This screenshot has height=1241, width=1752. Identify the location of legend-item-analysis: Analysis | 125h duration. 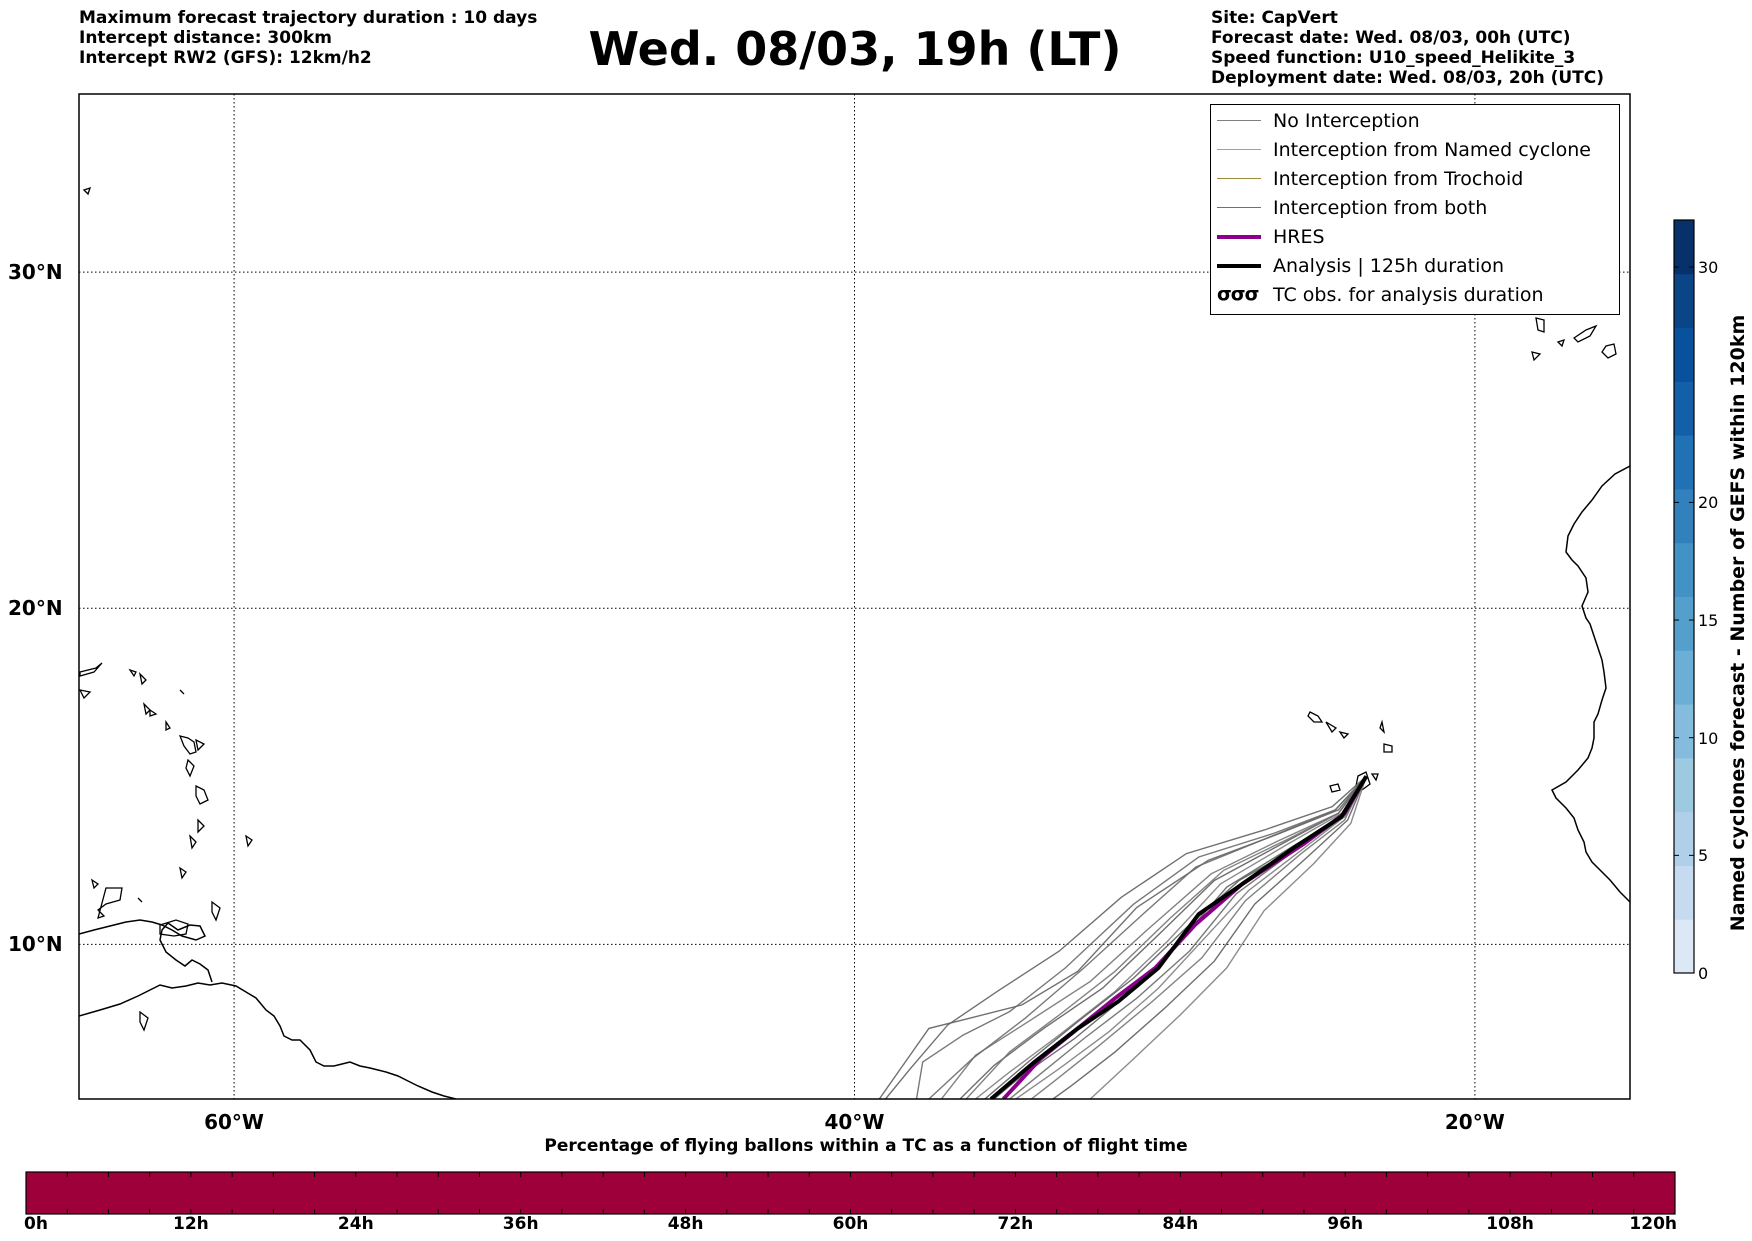
(1415, 266).